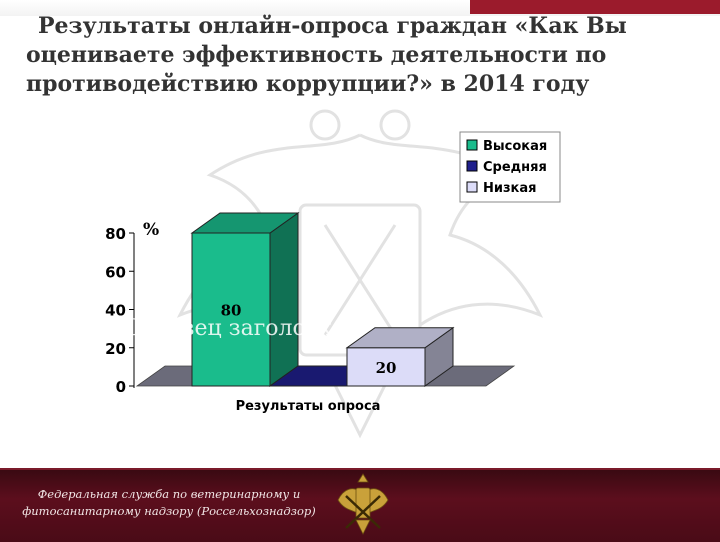 Image resolution: width=720 pixels, height=542 pixels. Describe the element at coordinates (284, 299) in the screenshot. I see `bar-side` at that location.